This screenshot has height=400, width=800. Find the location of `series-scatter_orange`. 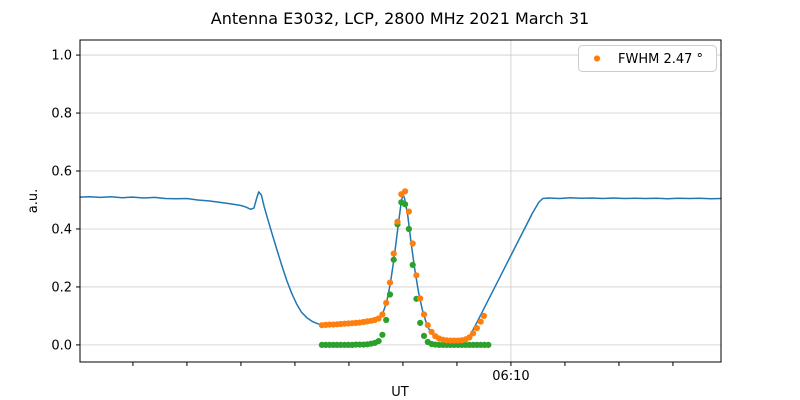

series-scatter_orange is located at coordinates (402, 266).